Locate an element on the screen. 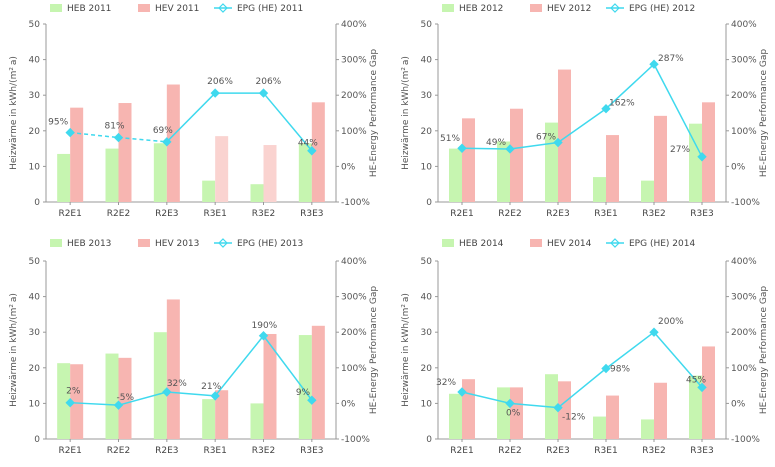 The height and width of the screenshot is (467, 775). epg-data-label: 95% is located at coordinates (58, 123).